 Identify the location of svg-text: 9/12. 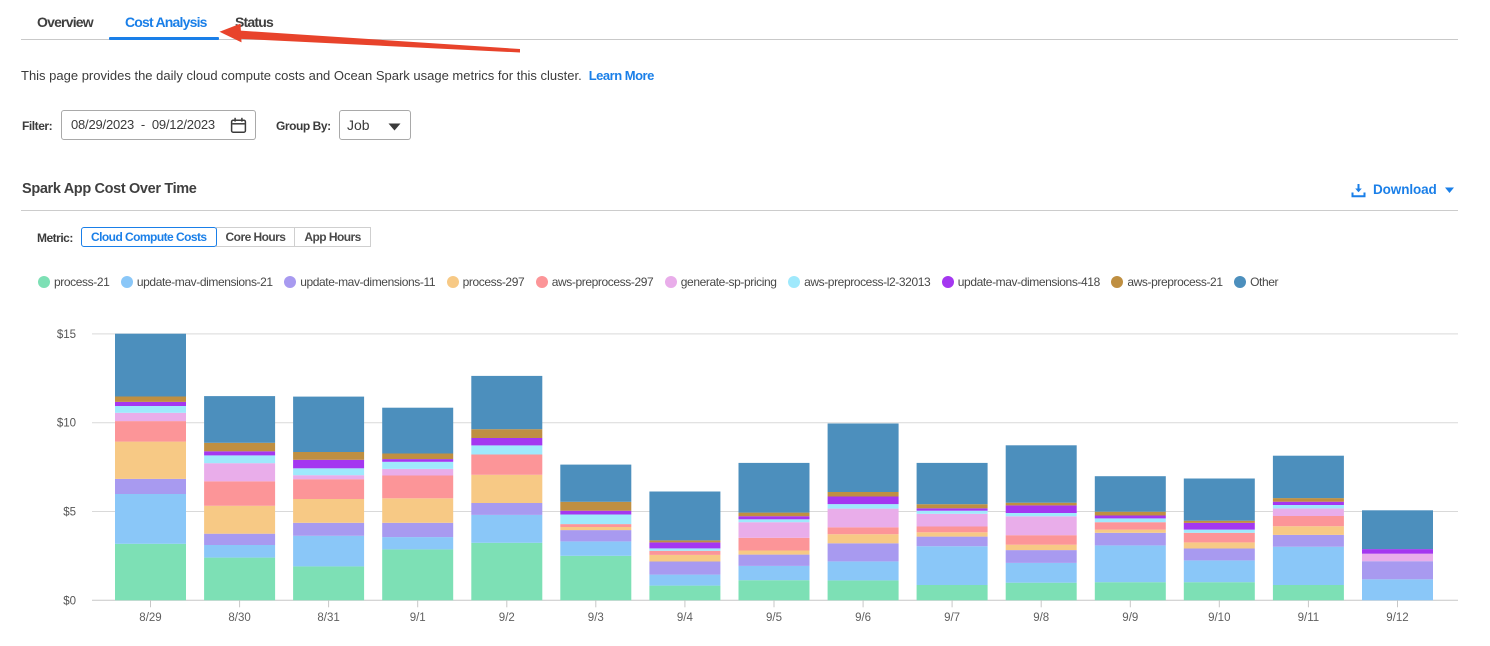
(1397, 618).